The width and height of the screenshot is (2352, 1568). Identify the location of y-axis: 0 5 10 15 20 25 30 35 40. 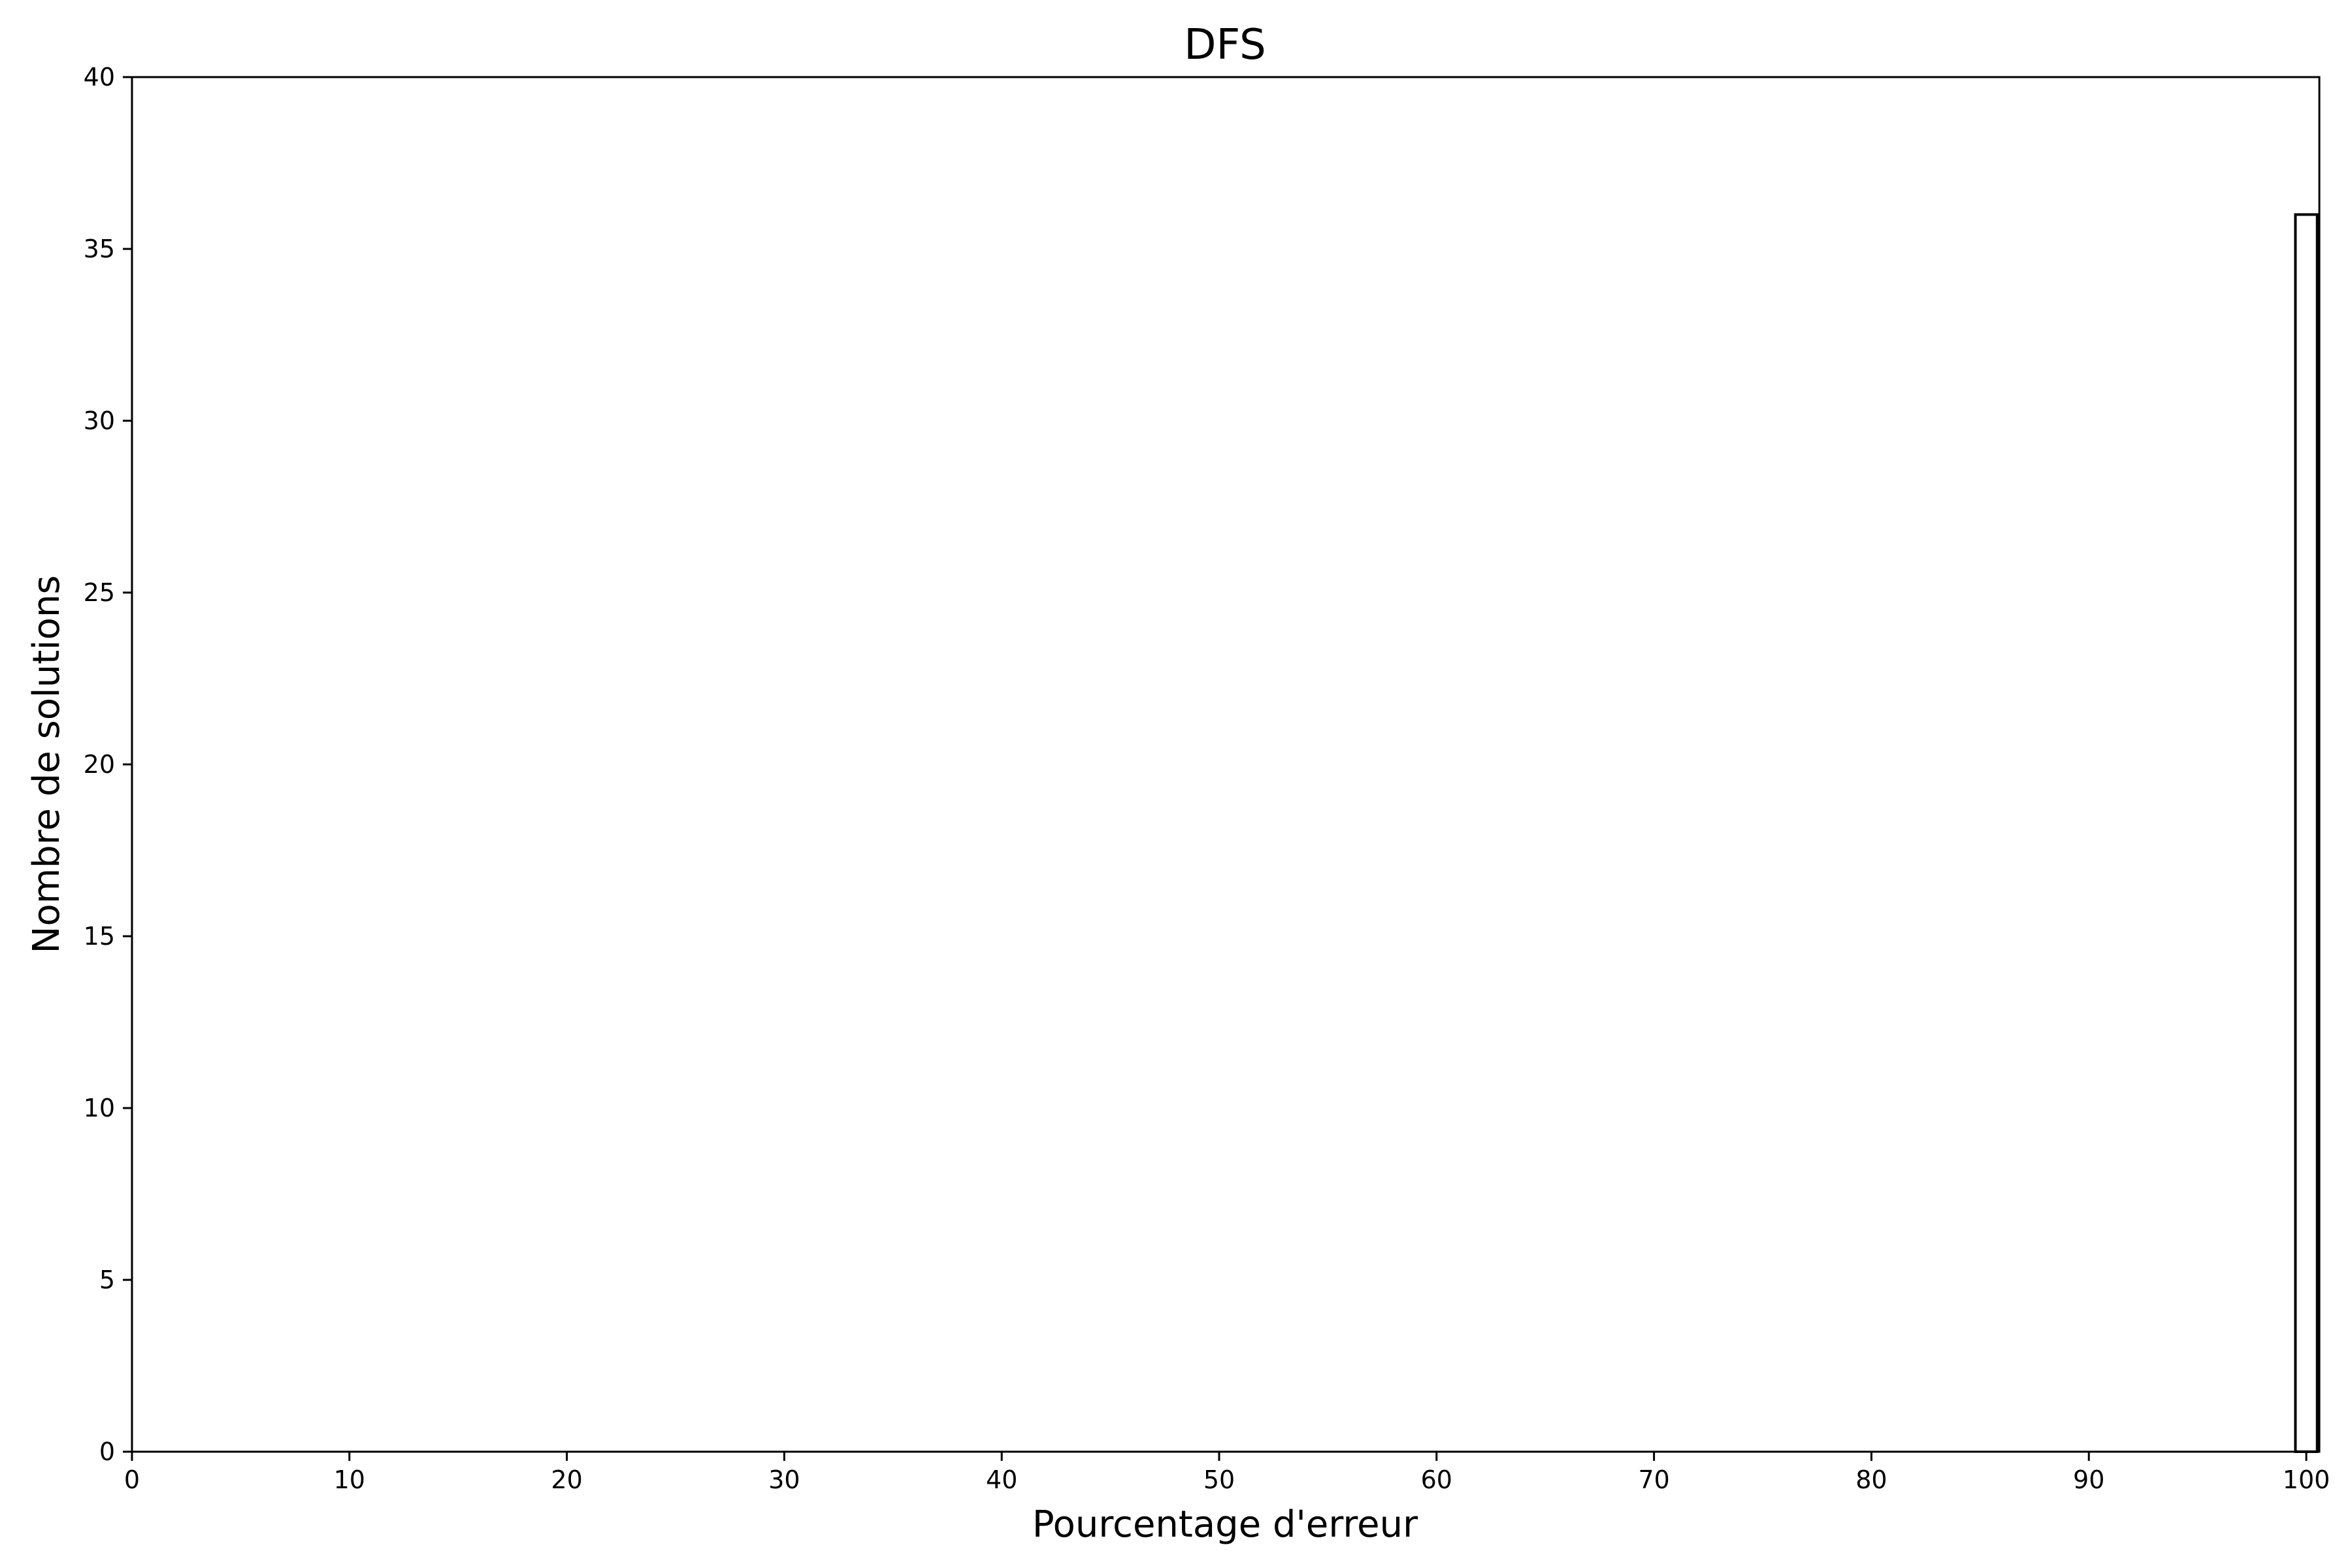
(108, 764).